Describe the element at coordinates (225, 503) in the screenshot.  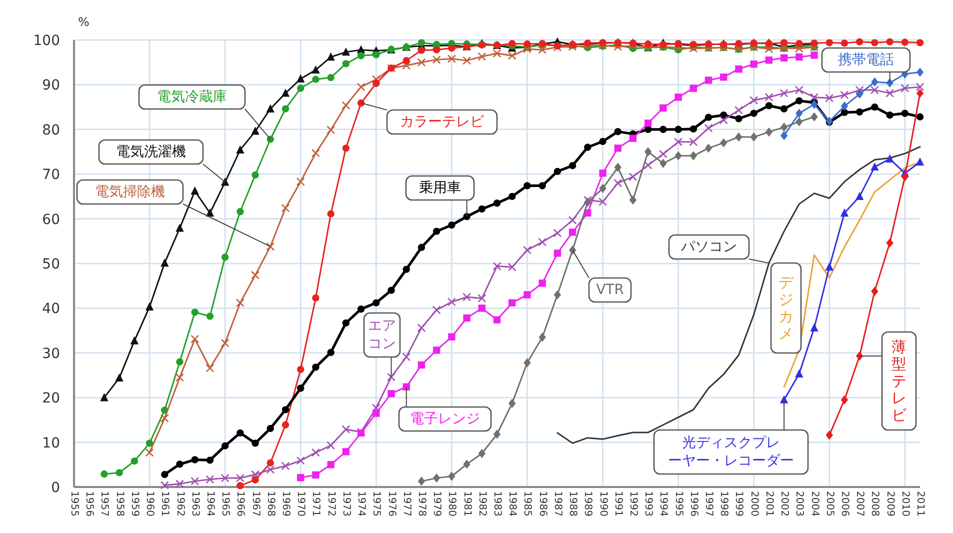
I see `x-tick-label: 1965` at that location.